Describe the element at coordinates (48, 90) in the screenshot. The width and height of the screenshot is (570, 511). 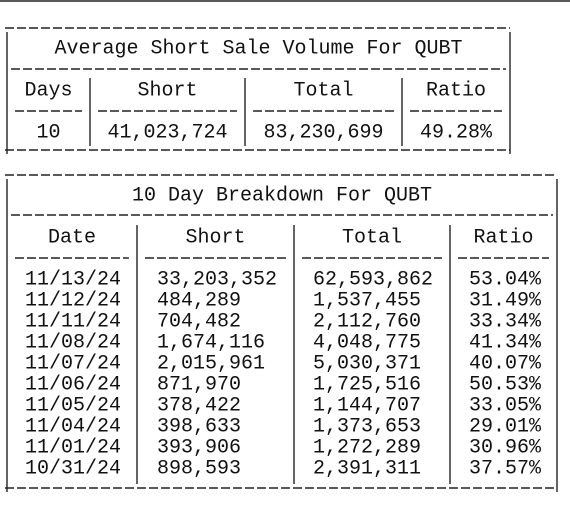
I see `column-header: Days` at that location.